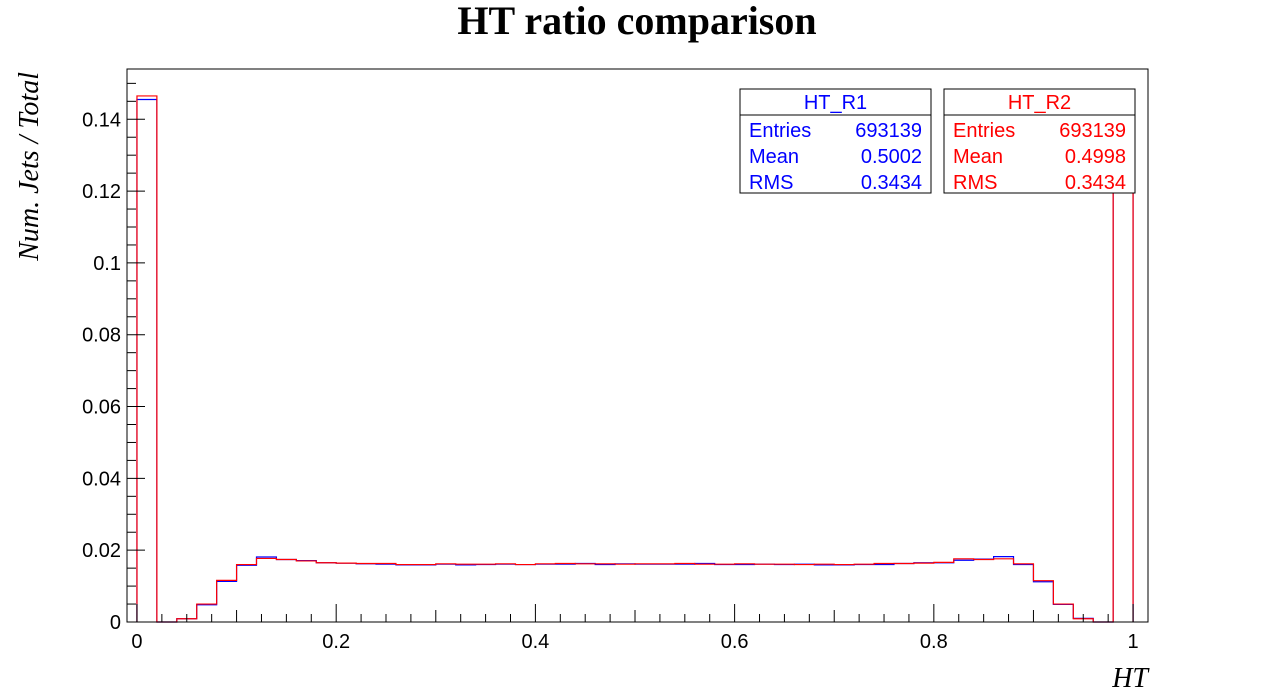  What do you see at coordinates (101, 408) in the screenshot?
I see `y-tick-label: 0.06` at bounding box center [101, 408].